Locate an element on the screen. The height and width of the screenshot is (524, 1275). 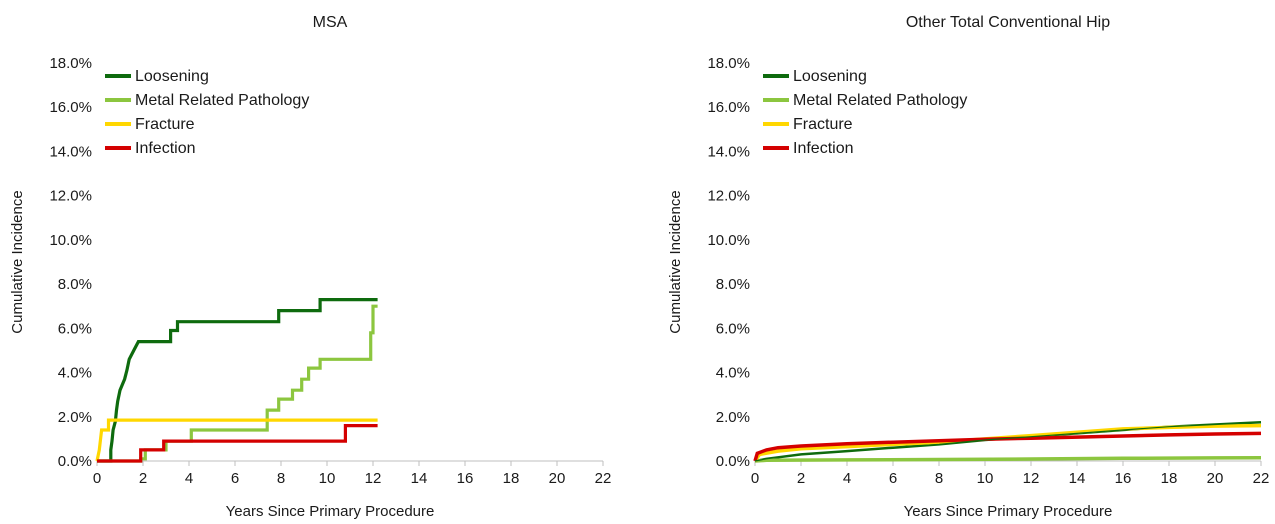
chart-title: MSA is located at coordinates (330, 22).